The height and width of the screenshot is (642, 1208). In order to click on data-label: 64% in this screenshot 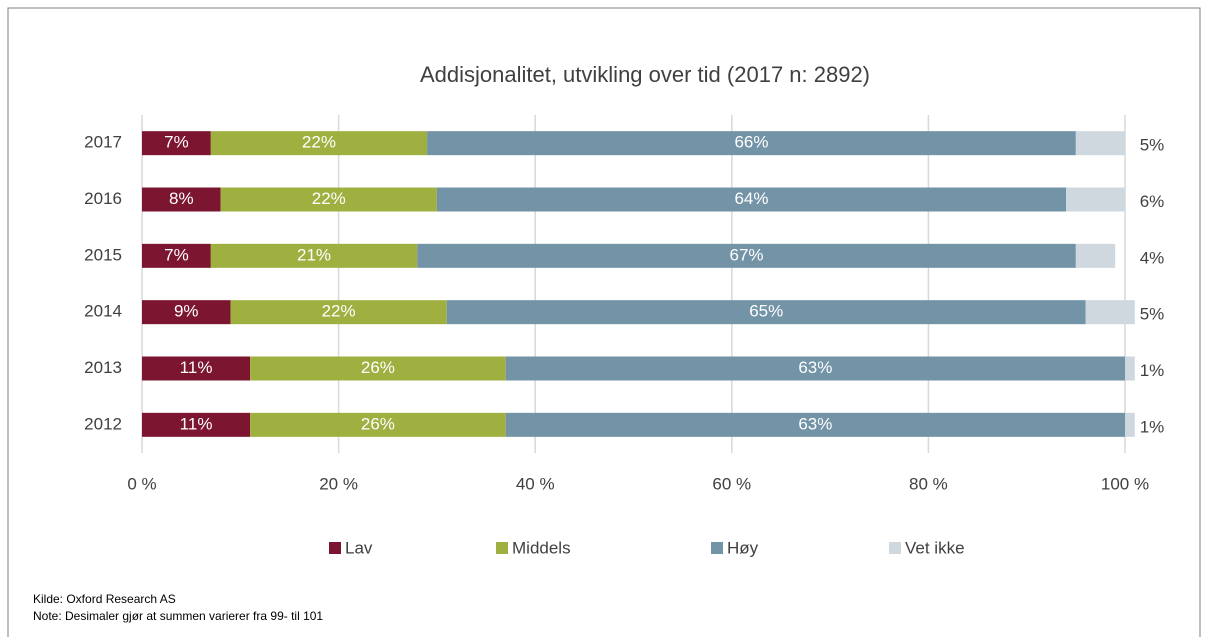, I will do `click(751, 198)`.